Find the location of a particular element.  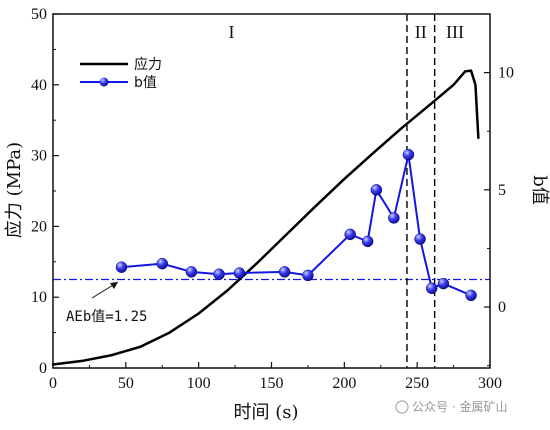

left-y-axis-title: 应力 (MPa) is located at coordinates (14, 190).